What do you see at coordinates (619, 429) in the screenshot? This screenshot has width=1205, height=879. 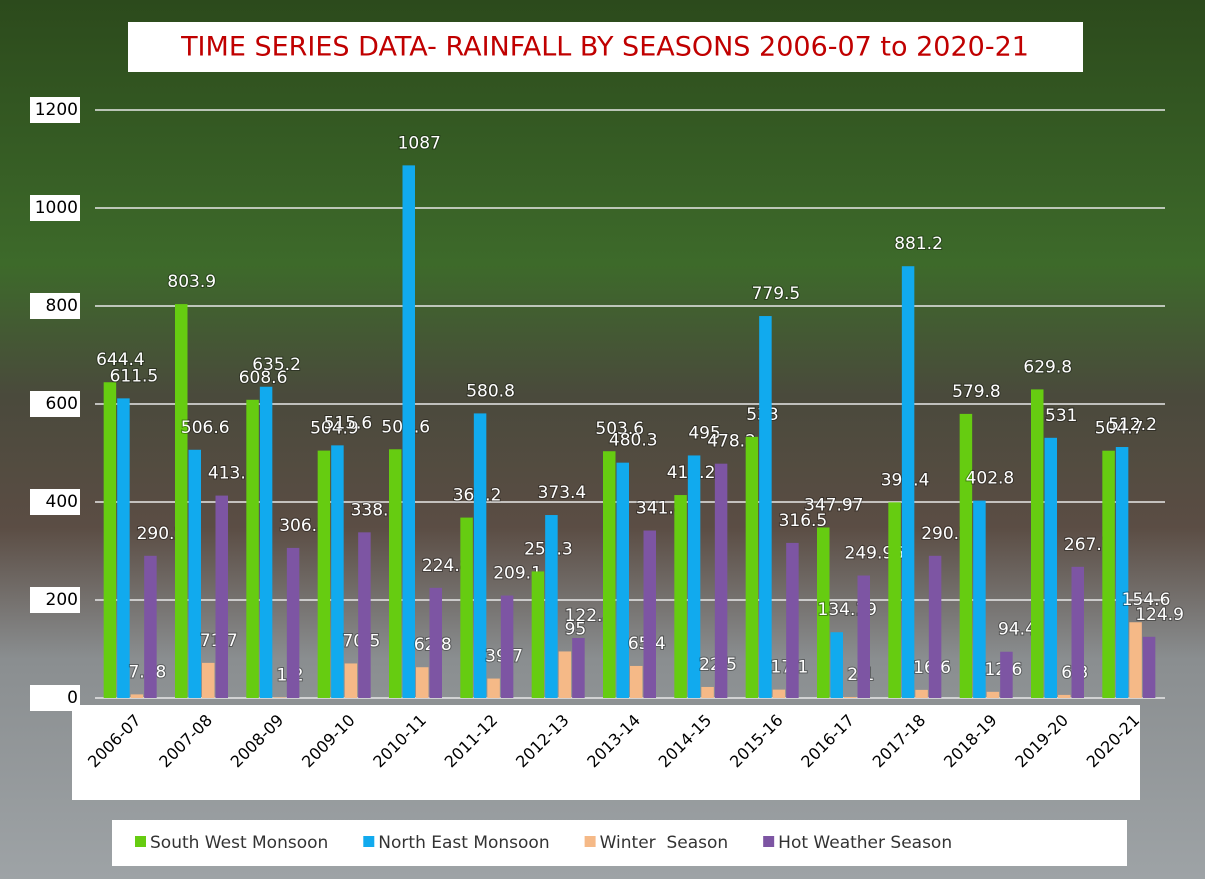 I see `value-label: 503.6` at bounding box center [619, 429].